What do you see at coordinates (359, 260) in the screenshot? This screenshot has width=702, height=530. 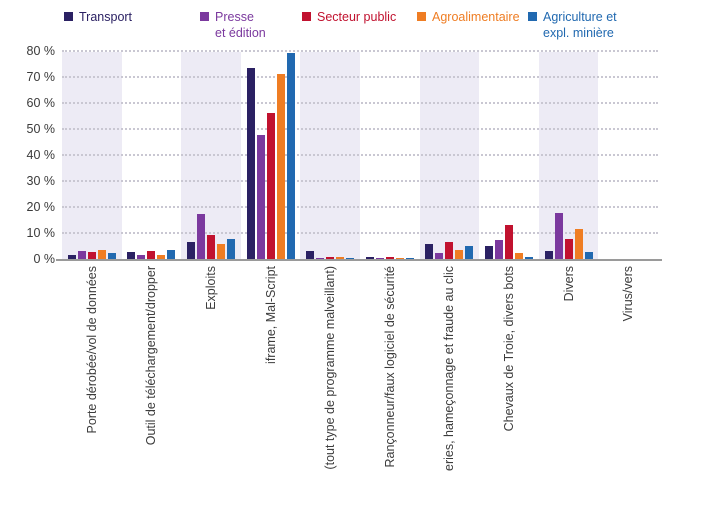 I see `x-axis-line` at bounding box center [359, 260].